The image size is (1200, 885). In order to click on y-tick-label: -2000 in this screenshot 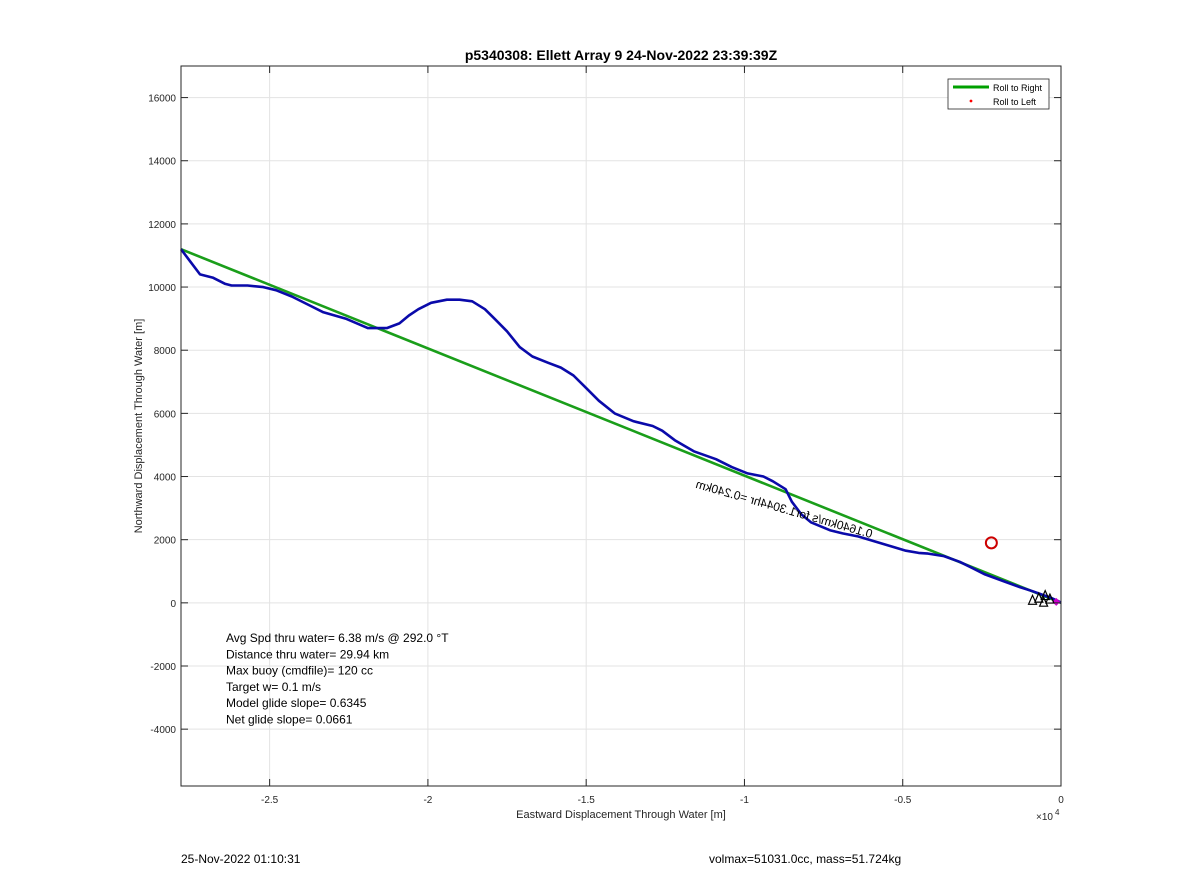, I will do `click(163, 667)`.